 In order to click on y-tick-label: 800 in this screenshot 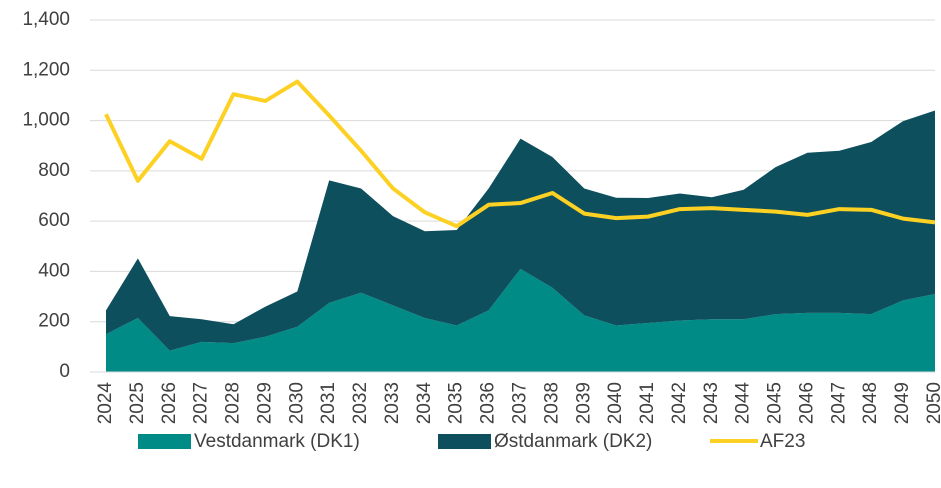, I will do `click(54, 170)`.